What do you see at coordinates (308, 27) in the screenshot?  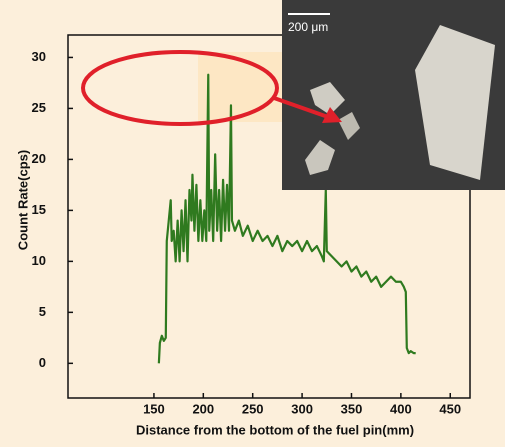 I see `scale-label: 200 μm` at bounding box center [308, 27].